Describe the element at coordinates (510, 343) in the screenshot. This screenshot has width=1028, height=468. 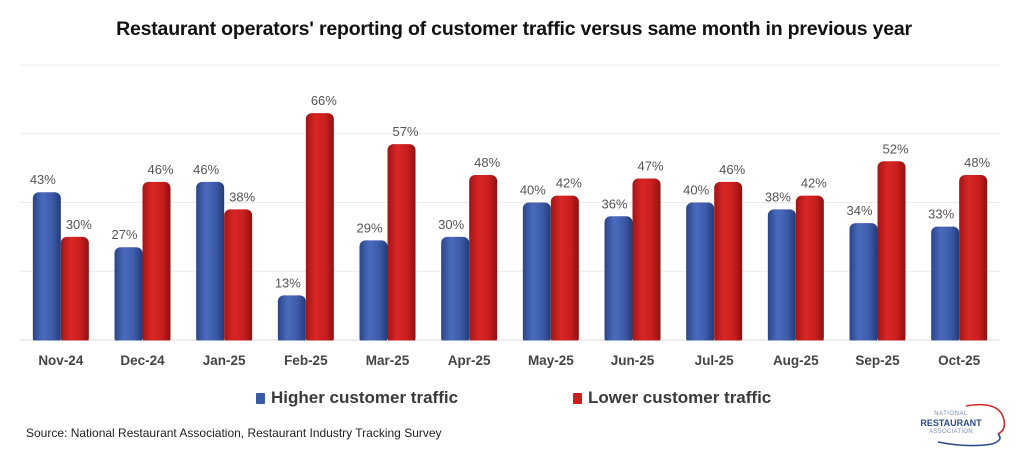
I see `baseline-mask` at that location.